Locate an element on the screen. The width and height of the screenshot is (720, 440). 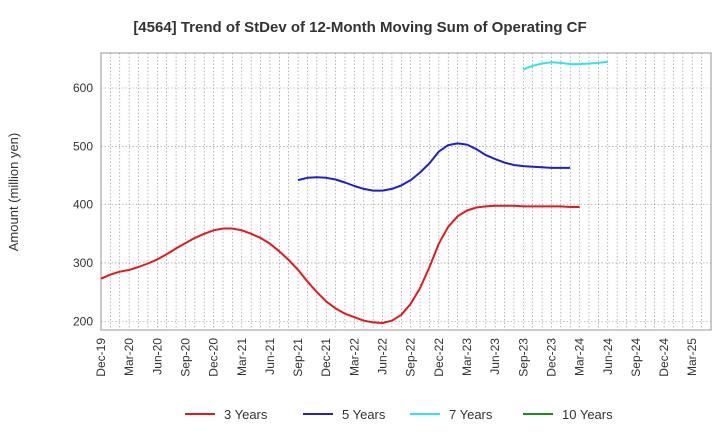
y-tick-label: 400 is located at coordinates (83, 205).